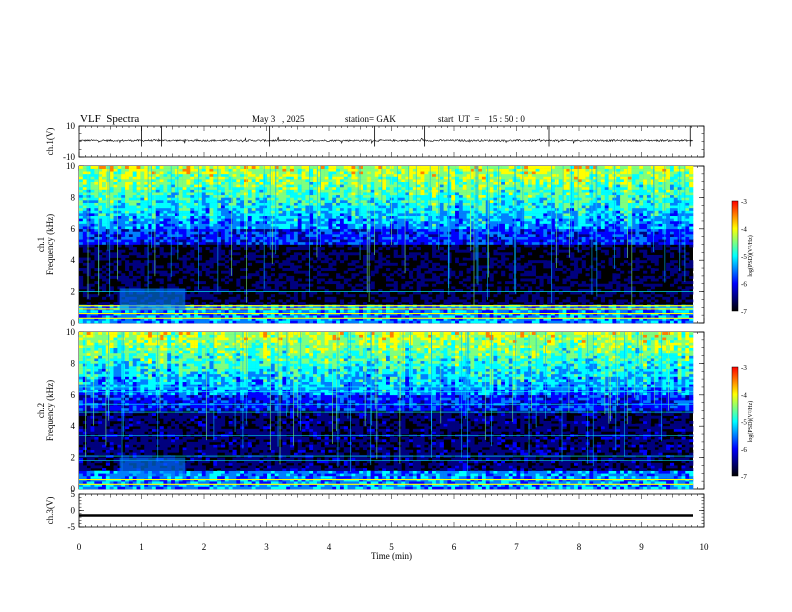  Describe the element at coordinates (370, 119) in the screenshot. I see `station-label: station= GAK` at that location.